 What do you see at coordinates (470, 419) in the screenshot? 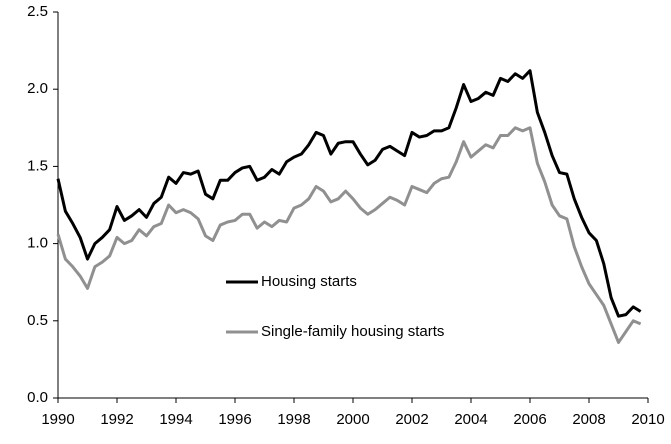
I see `x-tick-label: 2004` at bounding box center [470, 419].